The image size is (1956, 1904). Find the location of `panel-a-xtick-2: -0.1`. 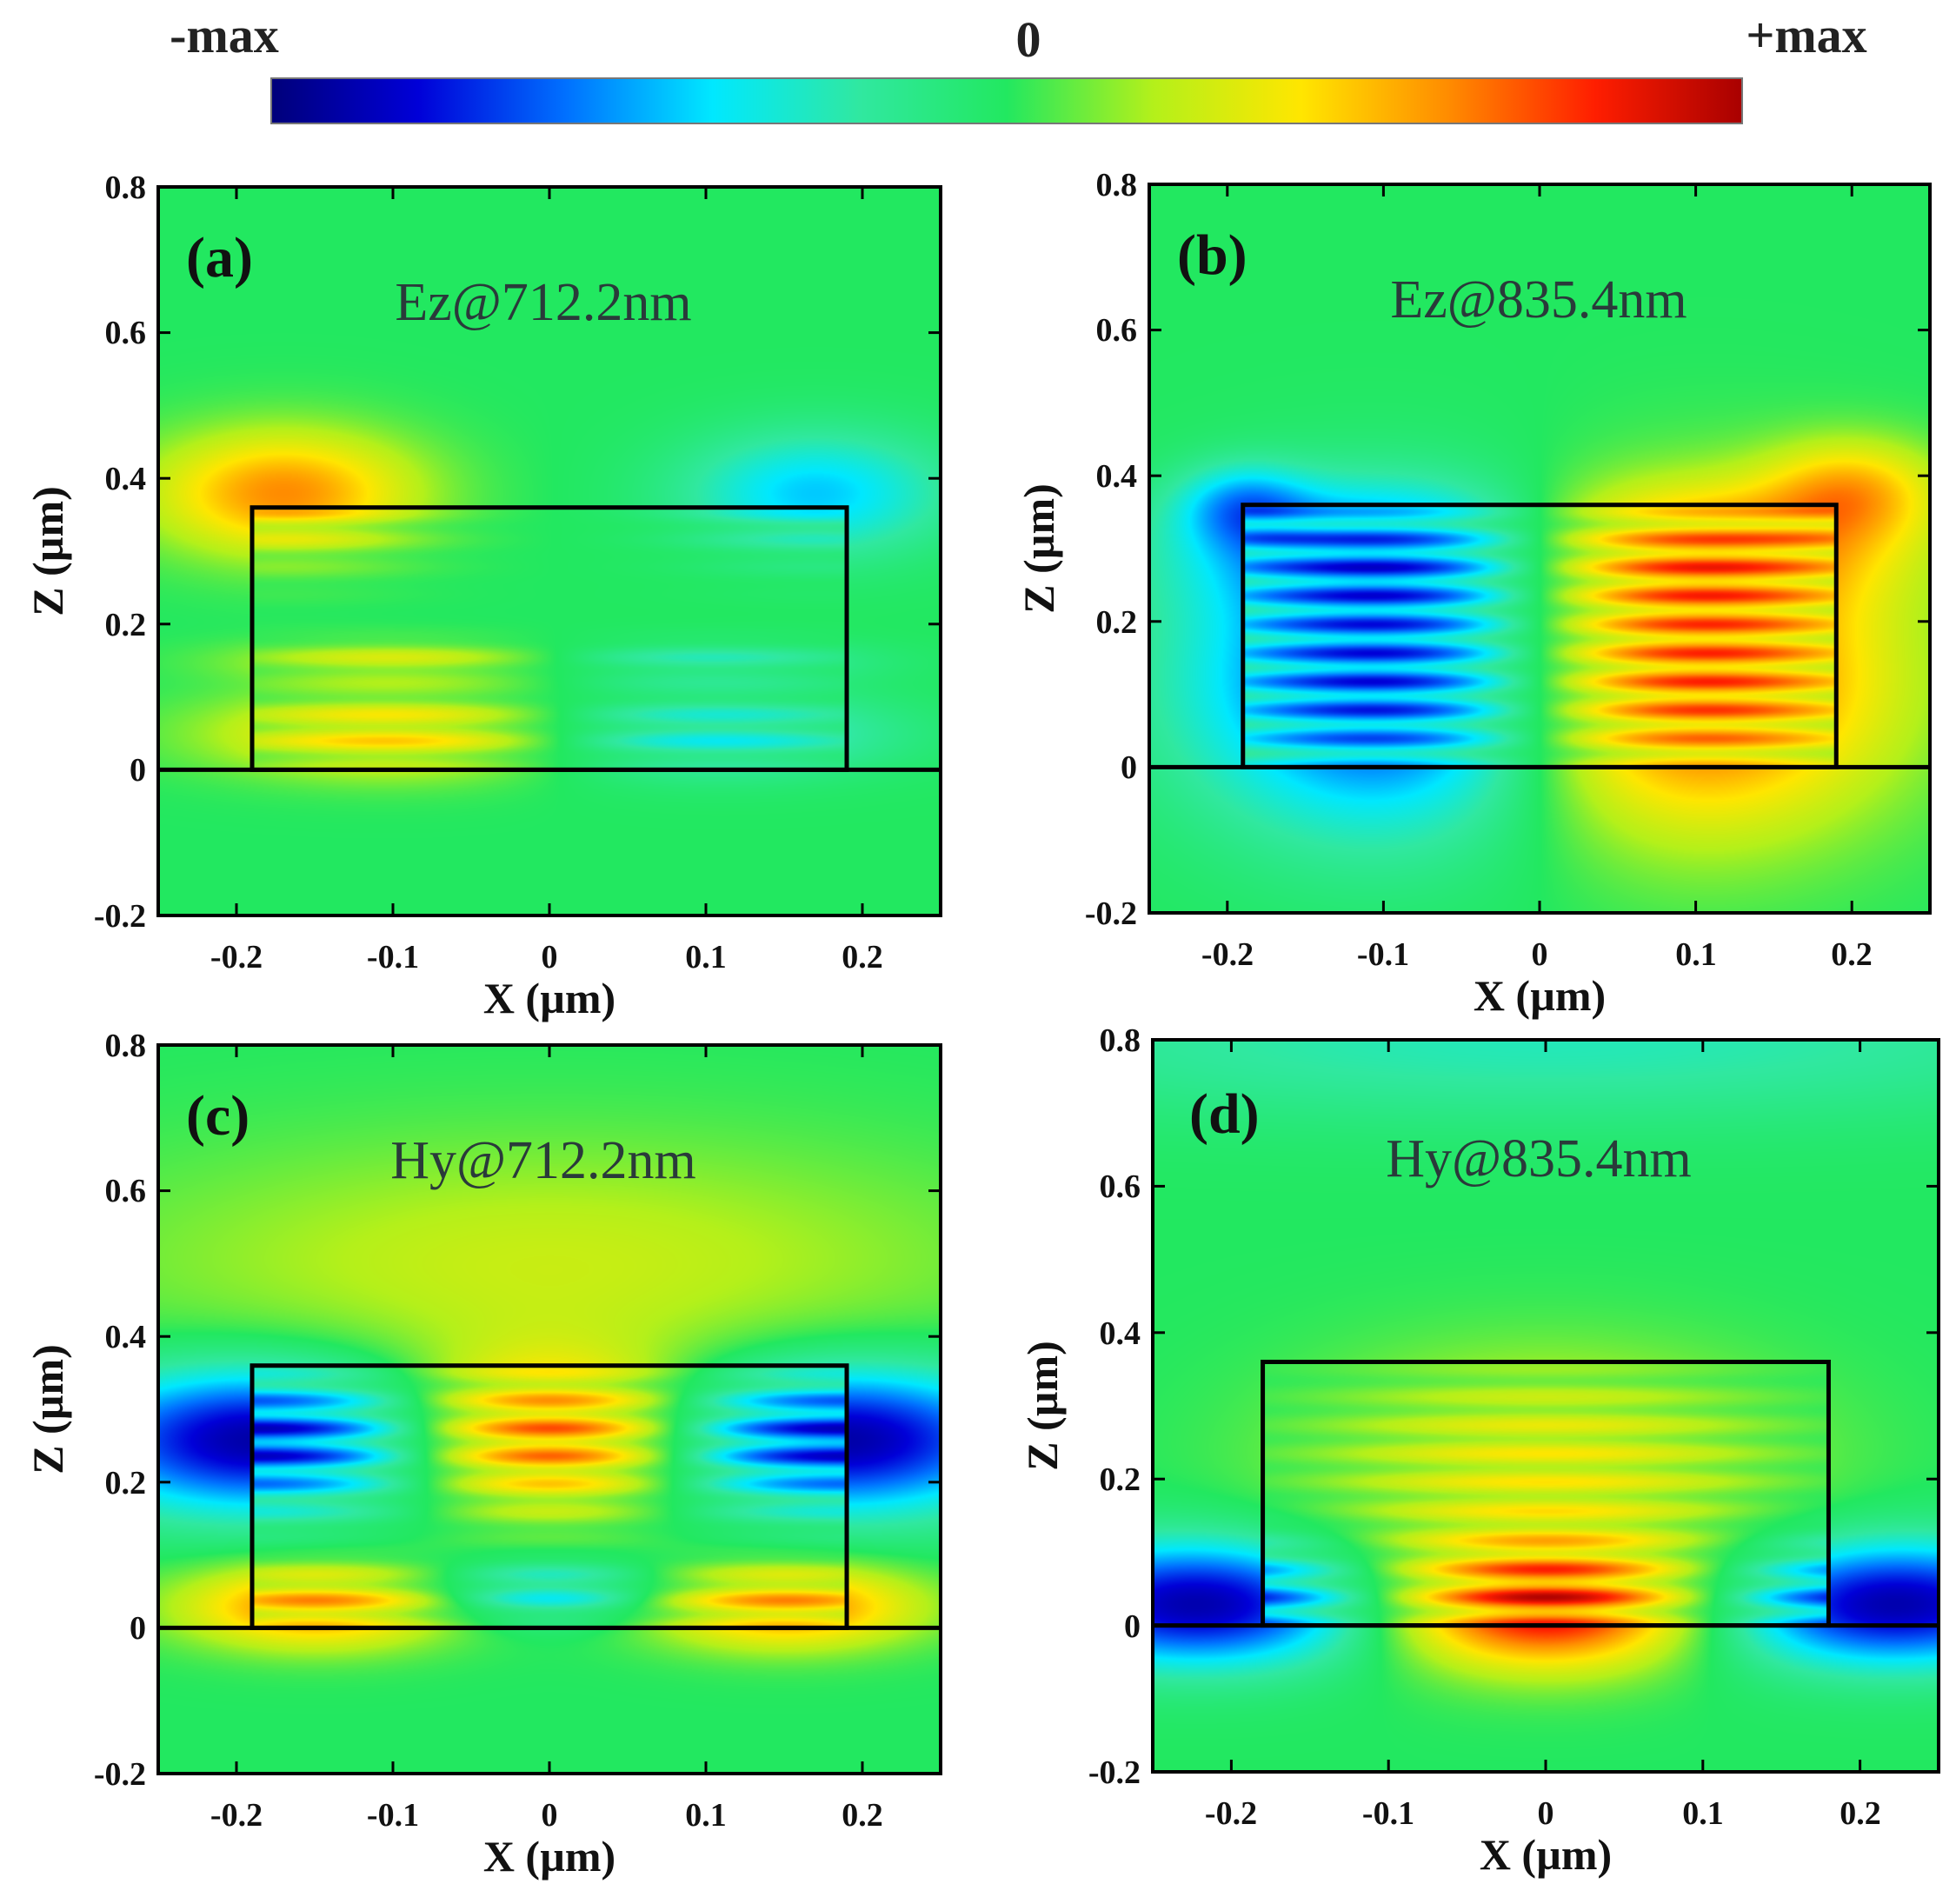

panel-a-xtick-2: -0.1 is located at coordinates (393, 957).